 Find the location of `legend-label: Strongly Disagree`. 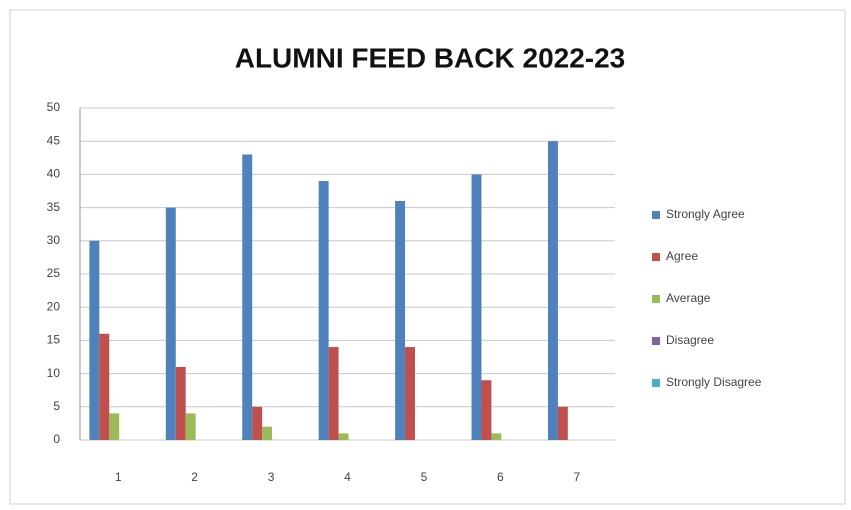

legend-label: Strongly Disagree is located at coordinates (714, 382).